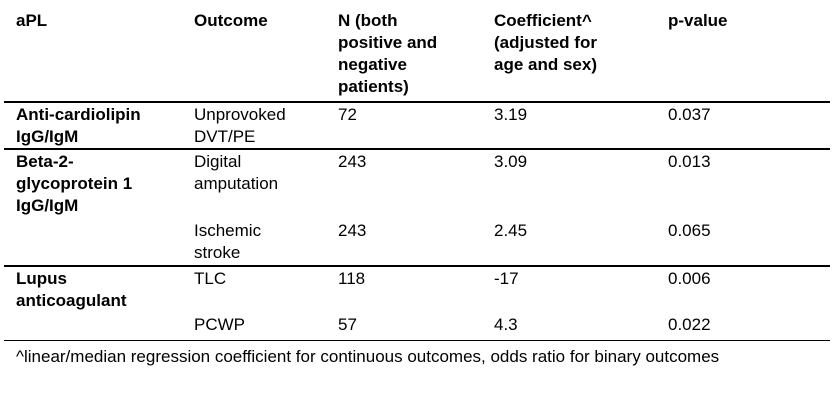 The height and width of the screenshot is (403, 836). Describe the element at coordinates (511, 114) in the screenshot. I see `cell-coefficient: 3.19` at that location.